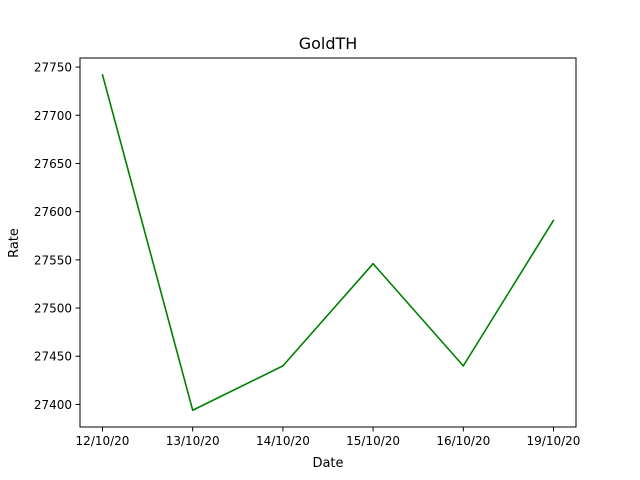 This screenshot has width=640, height=480. I want to click on y-tick-label: 27550, so click(53, 260).